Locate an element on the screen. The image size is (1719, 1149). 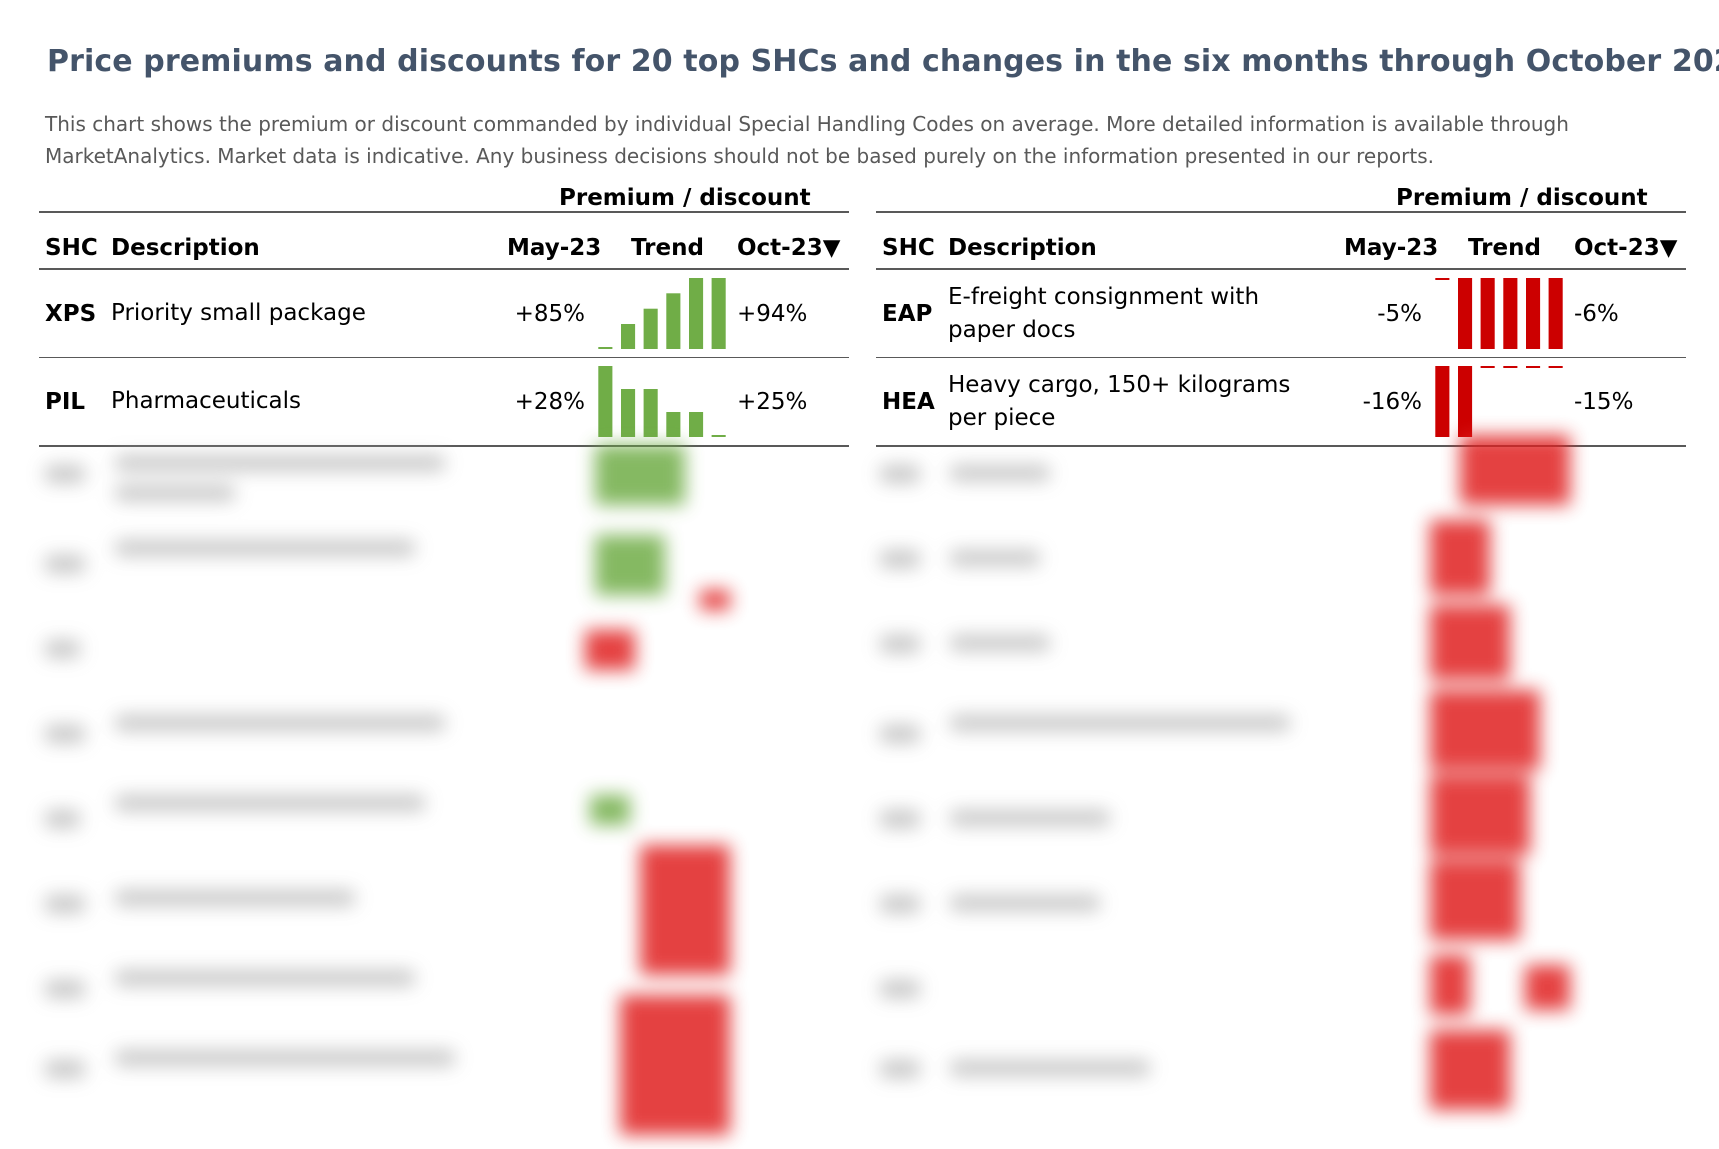
shc-description: Priority small package is located at coordinates (238, 313).